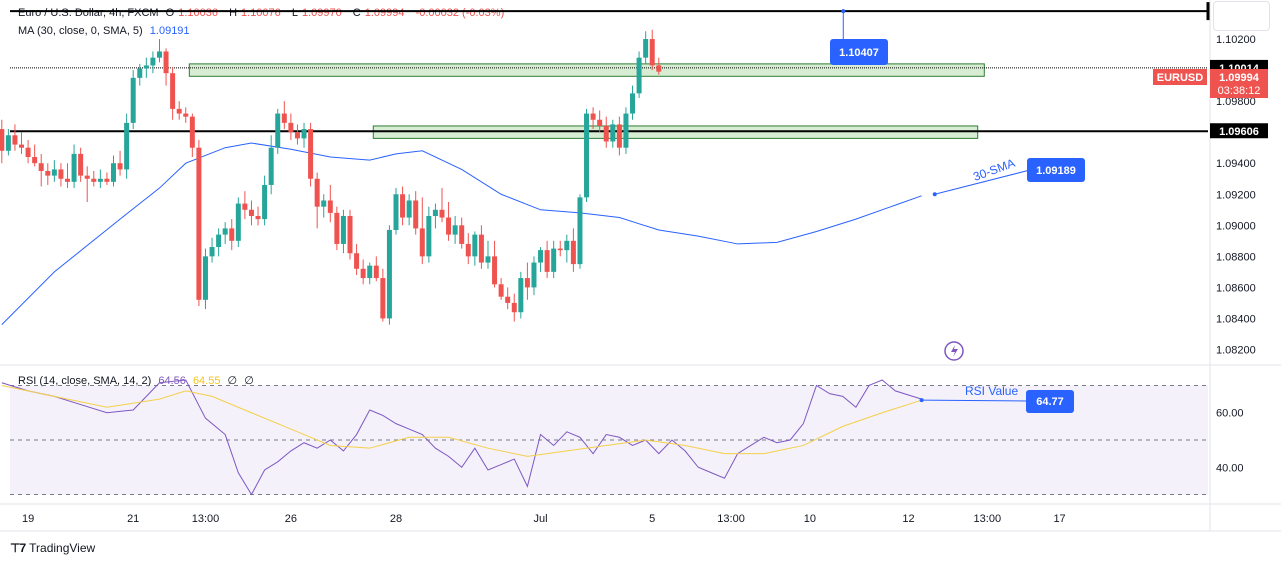  I want to click on rsi-line, so click(461, 437).